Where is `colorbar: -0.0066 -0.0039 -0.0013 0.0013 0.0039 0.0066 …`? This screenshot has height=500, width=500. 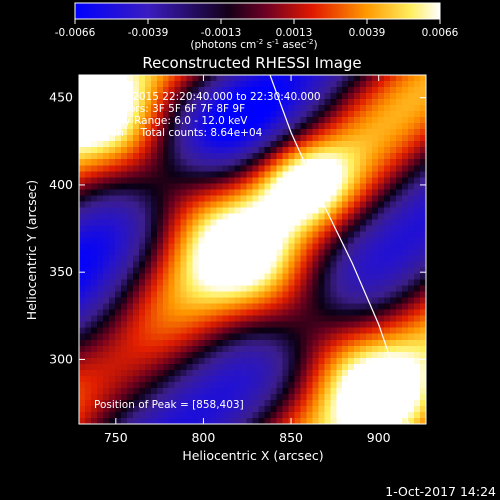 colorbar: -0.0066 -0.0039 -0.0013 0.0013 0.0039 0.0066 … is located at coordinates (257, 26).